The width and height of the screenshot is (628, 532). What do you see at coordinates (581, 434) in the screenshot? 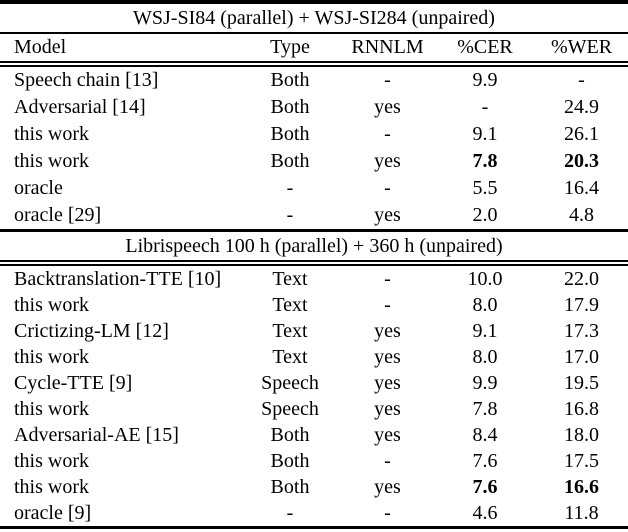
I see `wer-cell: 18.0` at bounding box center [581, 434].